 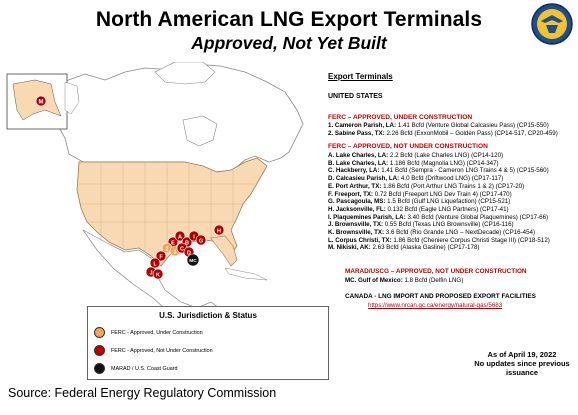 I want to click on svg-text: M, so click(x=41, y=103).